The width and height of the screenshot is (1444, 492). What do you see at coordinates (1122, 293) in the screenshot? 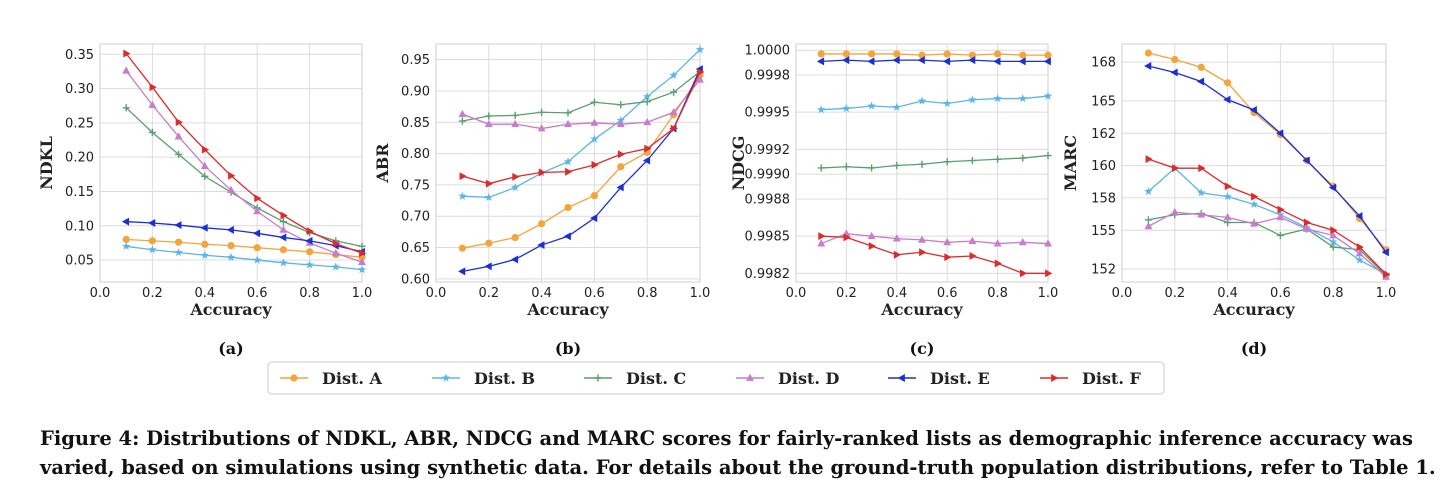
I see `x-tick-label: 0.0` at bounding box center [1122, 293].